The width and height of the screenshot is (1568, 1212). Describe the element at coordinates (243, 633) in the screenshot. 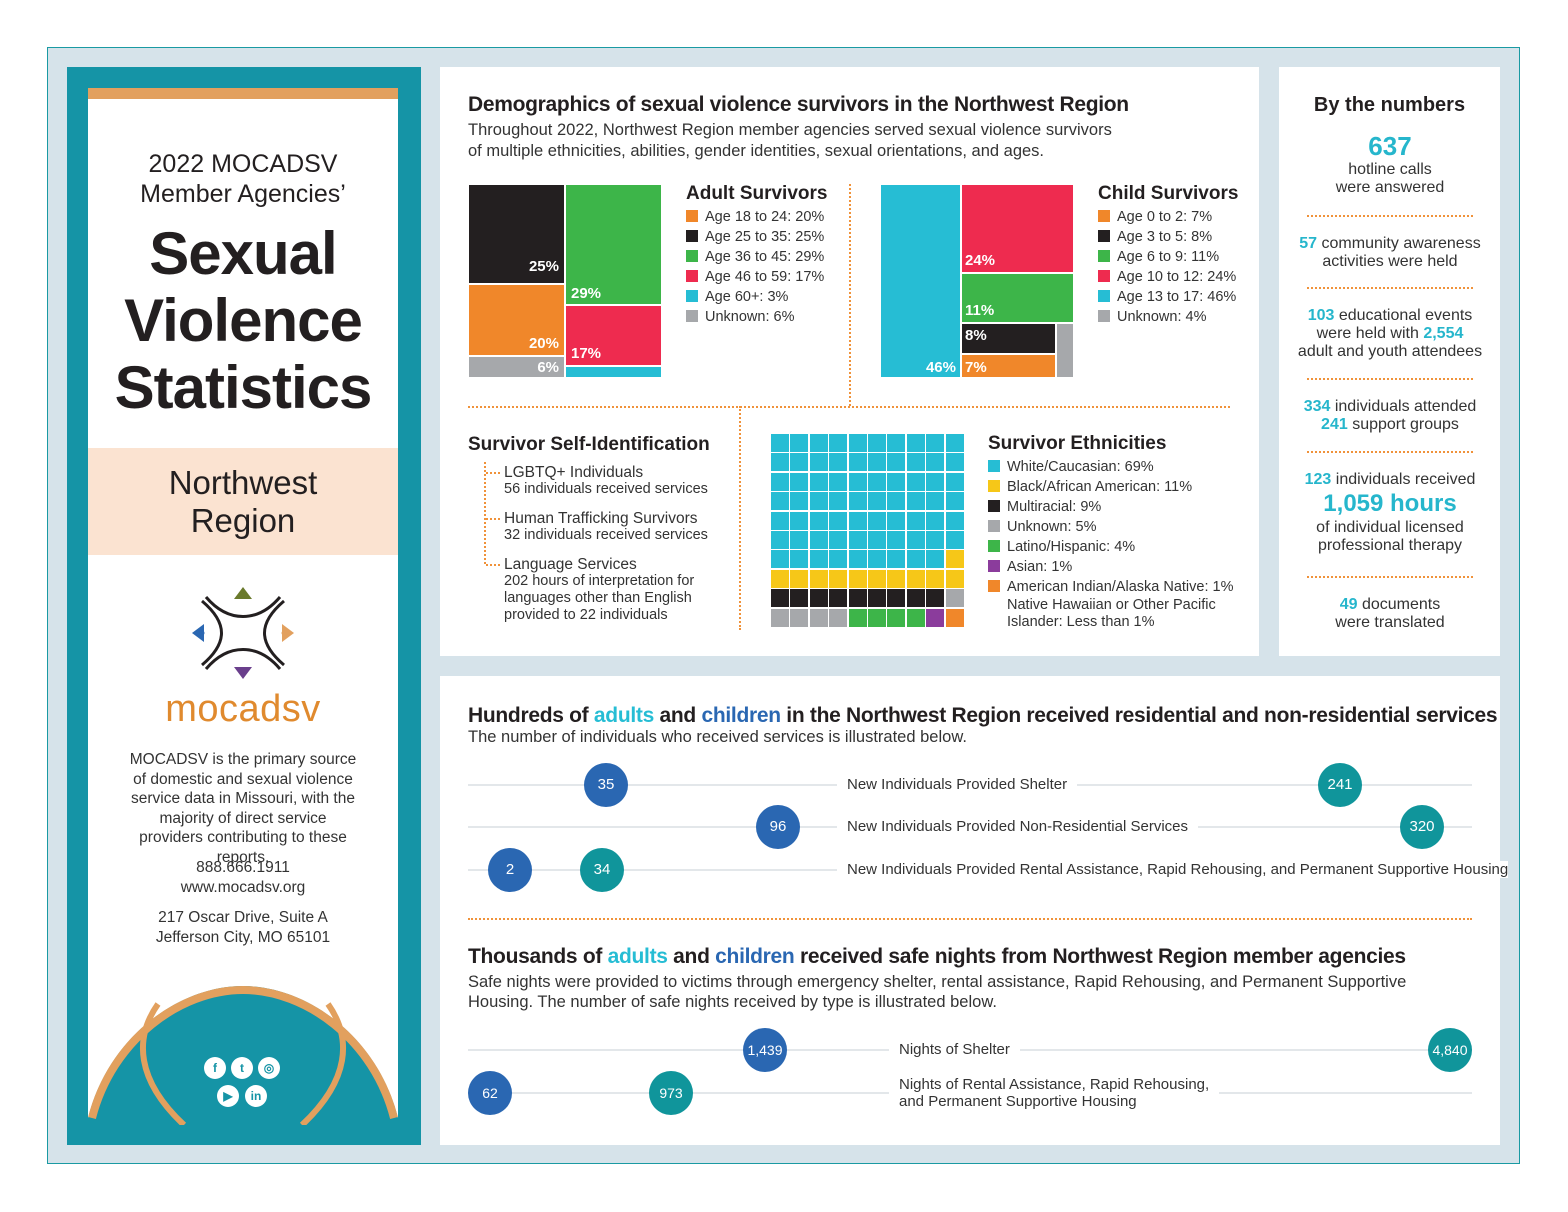

I see `mocadsv-logo-icon` at that location.